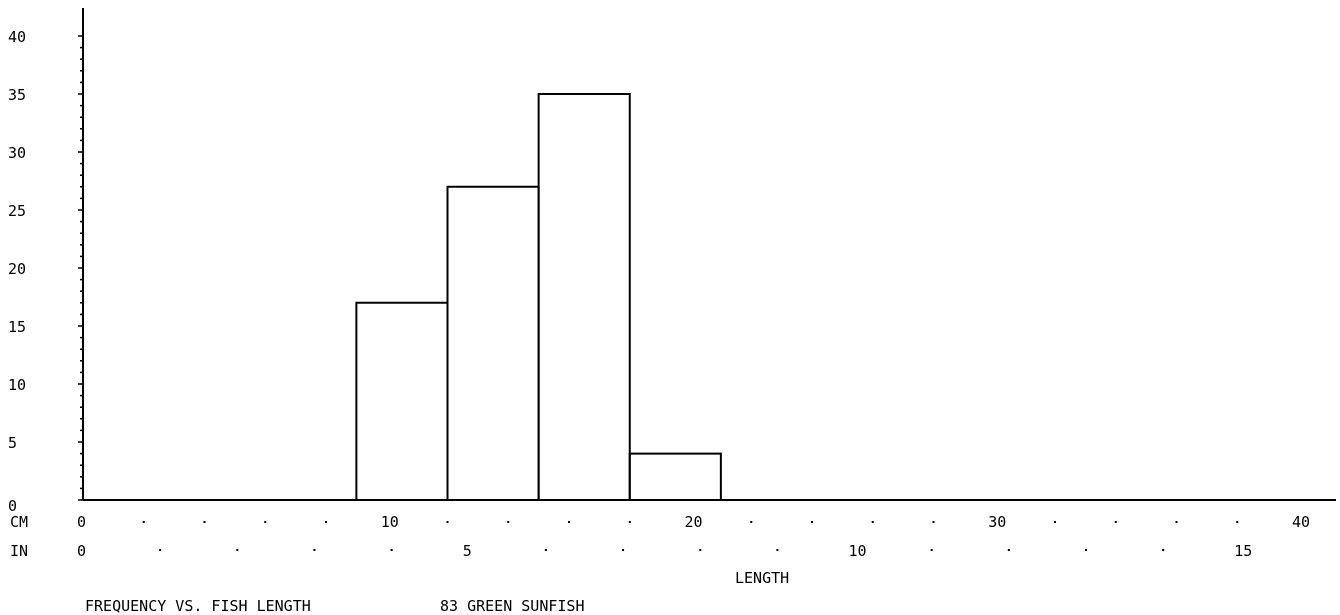 The width and height of the screenshot is (1340, 615). Describe the element at coordinates (12, 506) in the screenshot. I see `y-tick-label: 0` at that location.